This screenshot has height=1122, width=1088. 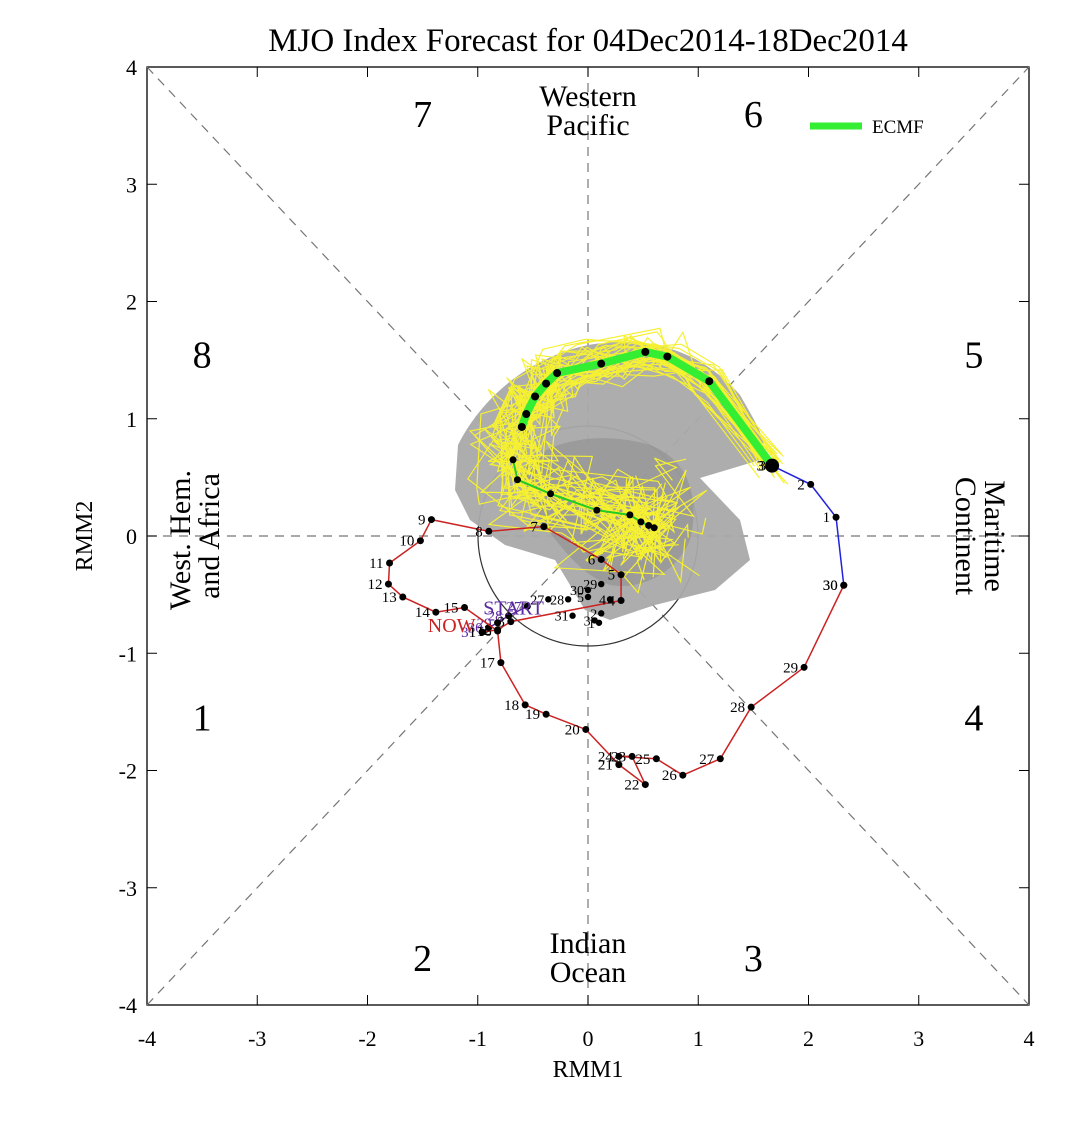 What do you see at coordinates (422, 521) in the screenshot?
I see `observed-november-day-label: 9` at bounding box center [422, 521].